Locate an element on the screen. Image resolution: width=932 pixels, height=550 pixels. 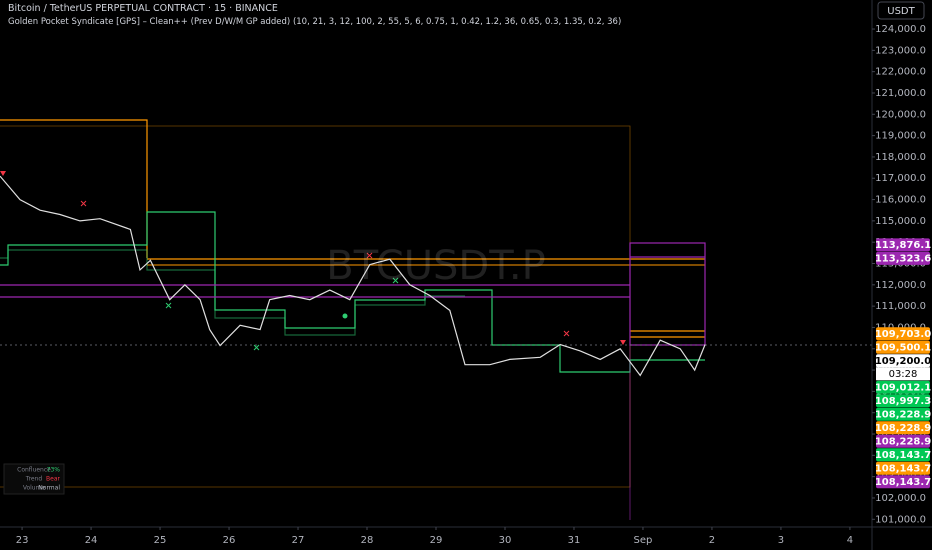
x-tick-label: 30 is located at coordinates (505, 540).